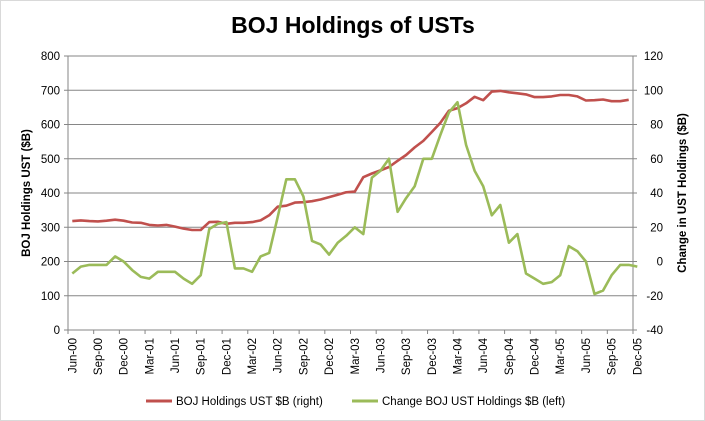 The height and width of the screenshot is (421, 705). I want to click on right-tick-label: 80, so click(656, 126).